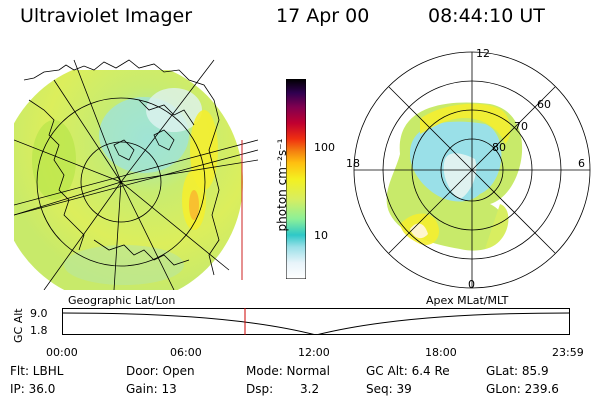 This screenshot has width=600, height=400. I want to click on gc-alt-status: GC Alt: 6.4 Re, so click(408, 371).